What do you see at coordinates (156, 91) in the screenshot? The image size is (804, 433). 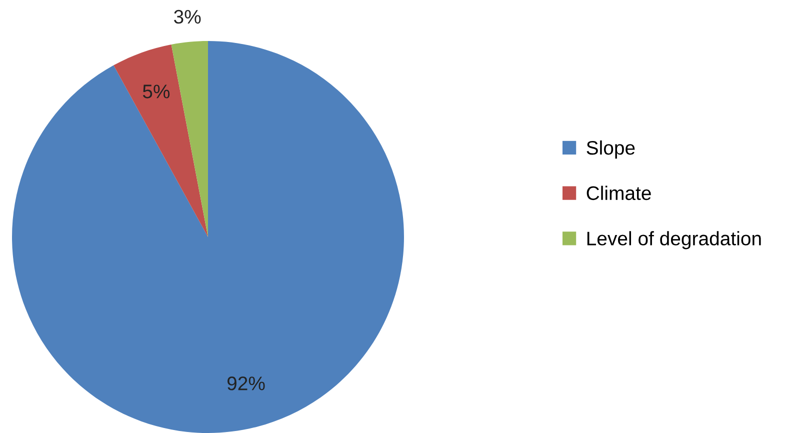 I see `data-label: 5%` at bounding box center [156, 91].